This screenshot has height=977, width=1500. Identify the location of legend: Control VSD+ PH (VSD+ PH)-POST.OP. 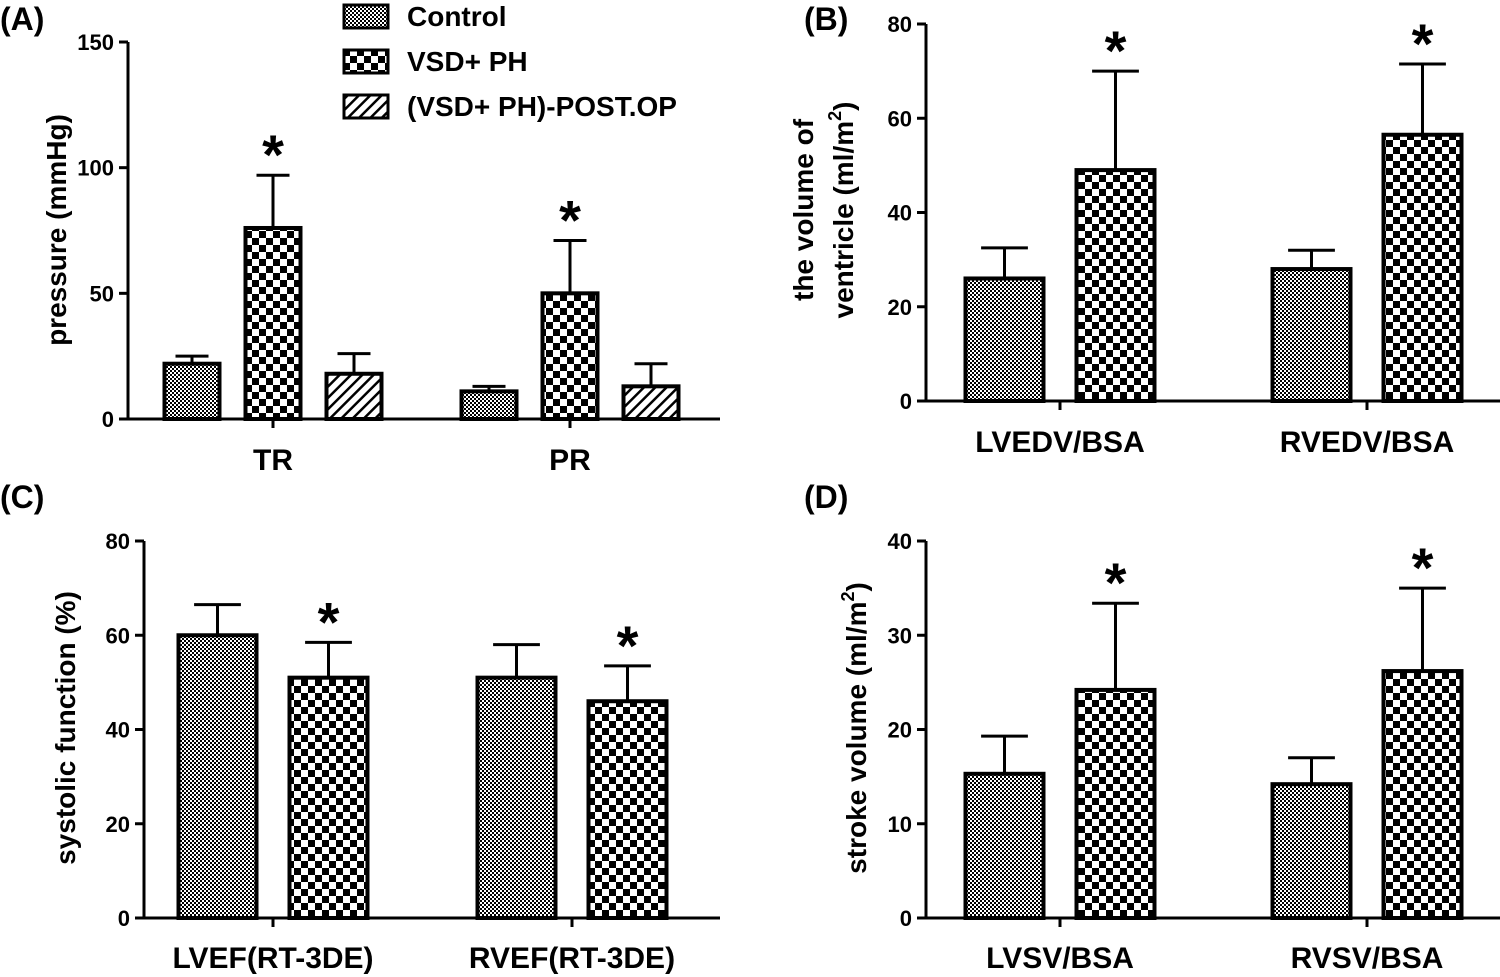
(509, 61).